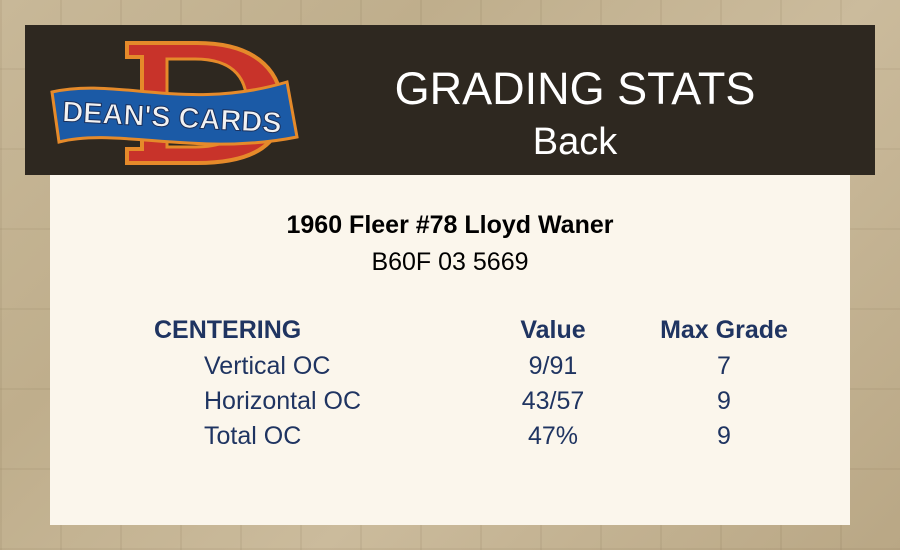 The image size is (900, 550). Describe the element at coordinates (553, 436) in the screenshot. I see `row-value: 47%` at that location.